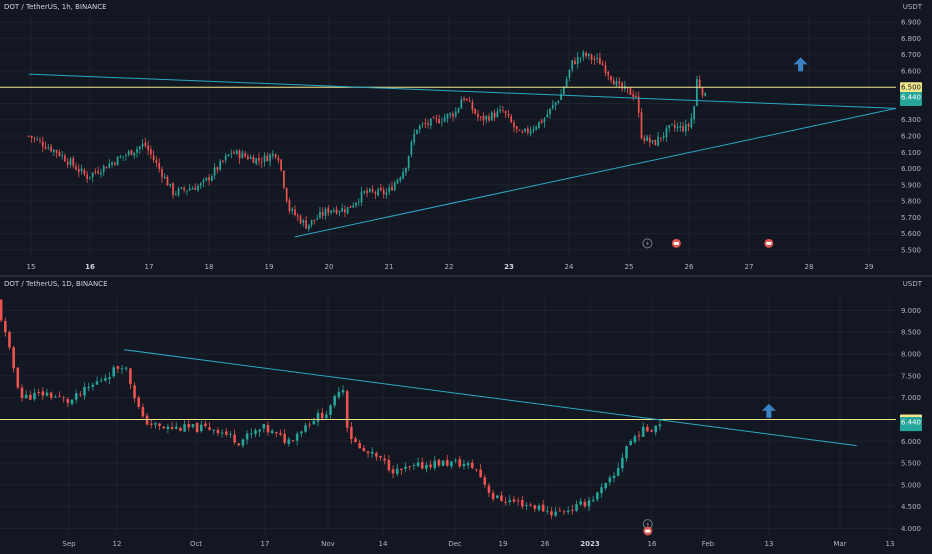  I want to click on y-tick-label: 5.900, so click(911, 185).